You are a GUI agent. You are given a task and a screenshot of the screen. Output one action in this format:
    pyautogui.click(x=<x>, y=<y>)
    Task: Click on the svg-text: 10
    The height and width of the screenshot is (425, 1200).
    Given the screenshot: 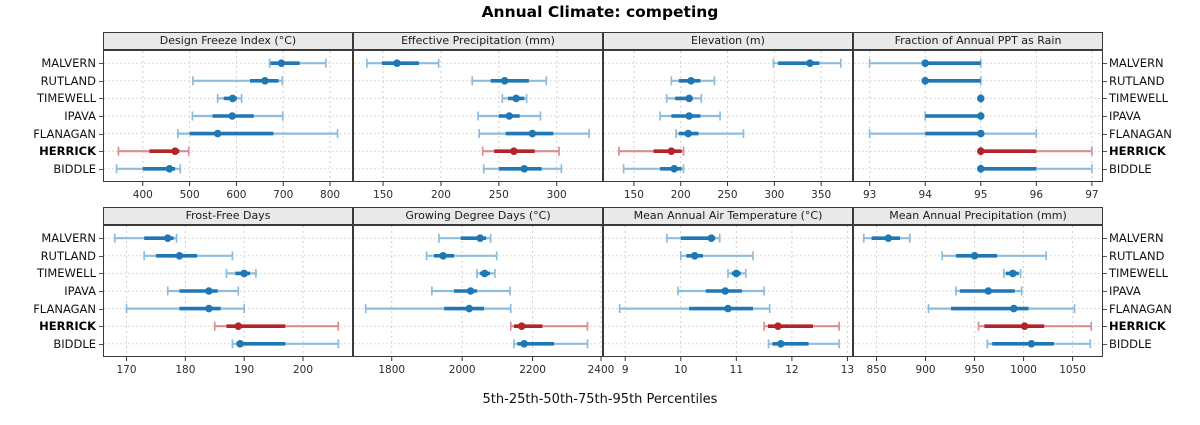 What is the action you would take?
    pyautogui.click(x=680, y=370)
    